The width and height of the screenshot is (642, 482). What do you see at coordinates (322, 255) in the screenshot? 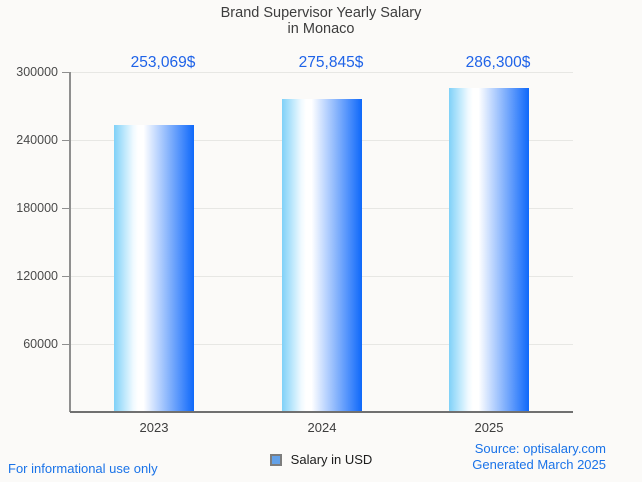
I see `bar-2024` at bounding box center [322, 255].